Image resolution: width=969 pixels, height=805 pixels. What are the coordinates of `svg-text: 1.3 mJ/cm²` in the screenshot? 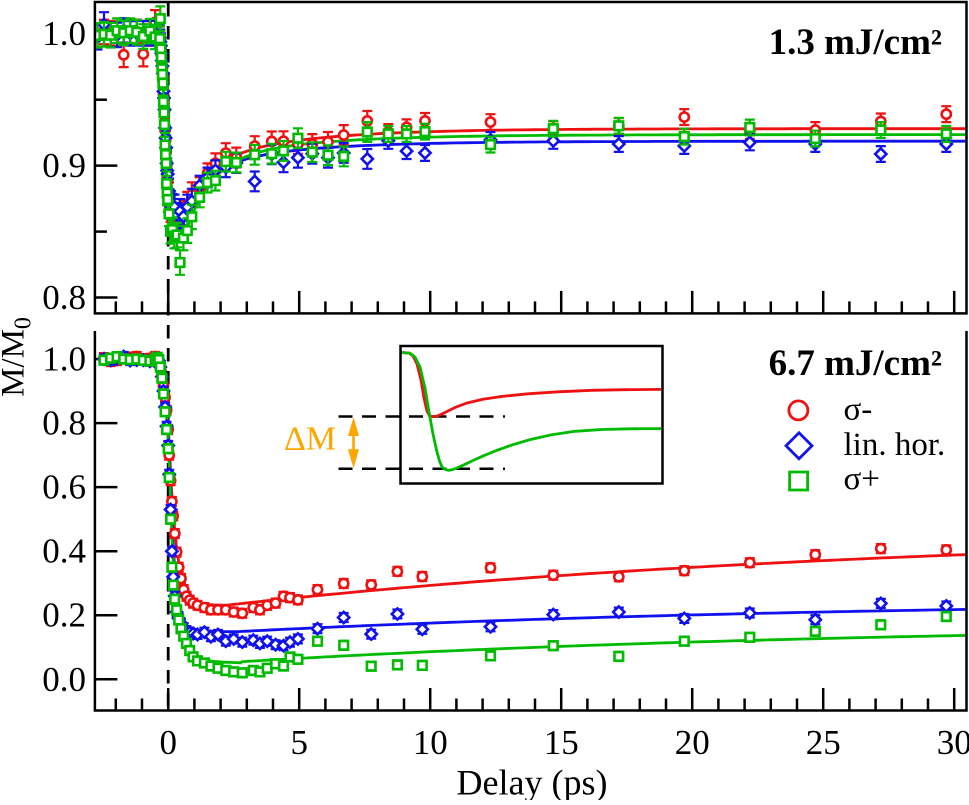 It's located at (855, 42).